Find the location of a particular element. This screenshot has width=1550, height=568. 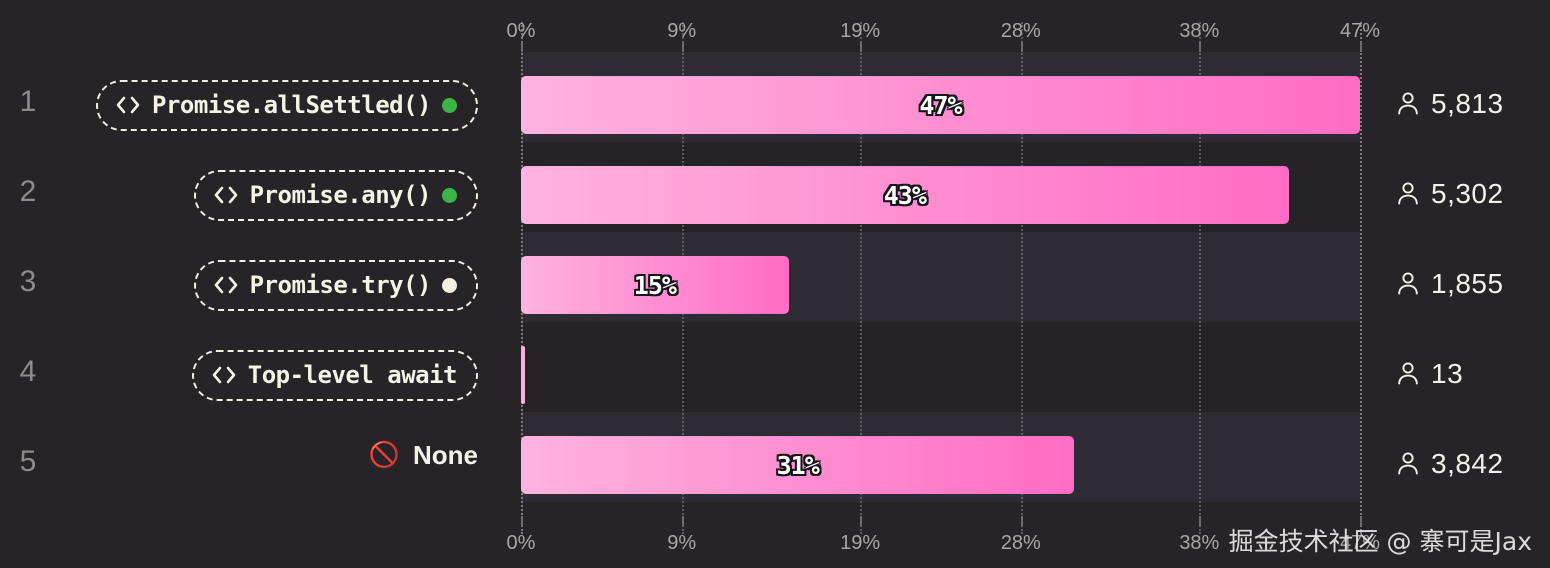

bar-value-label: 47% is located at coordinates (940, 105).